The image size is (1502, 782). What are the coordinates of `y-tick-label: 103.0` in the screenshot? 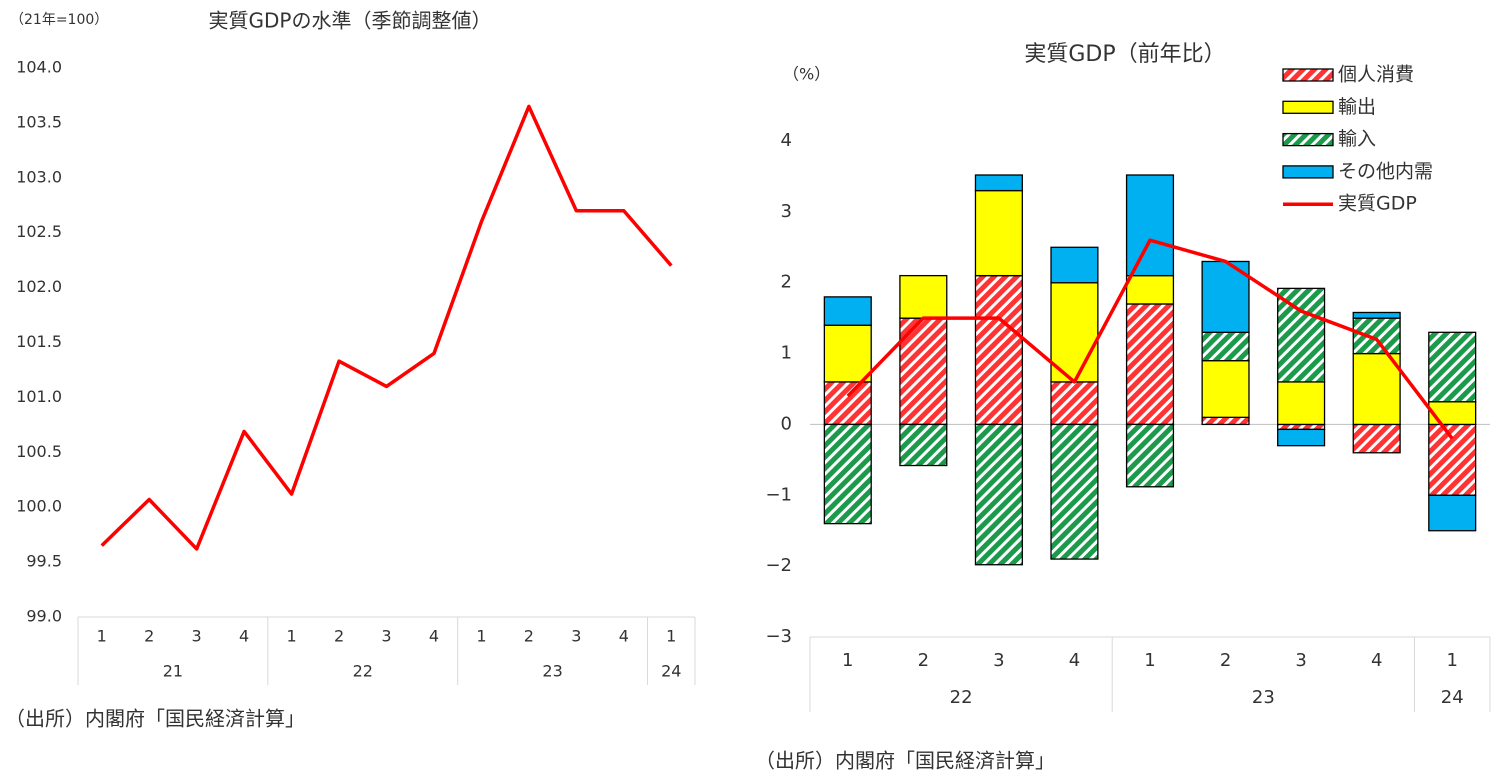 It's located at (39, 176).